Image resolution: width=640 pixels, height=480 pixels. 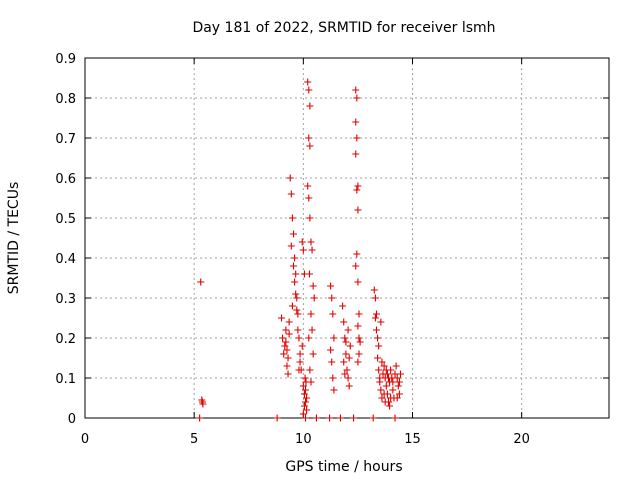 What do you see at coordinates (14, 238) in the screenshot?
I see `y-axis-label: SRMTID / TECUs` at bounding box center [14, 238].